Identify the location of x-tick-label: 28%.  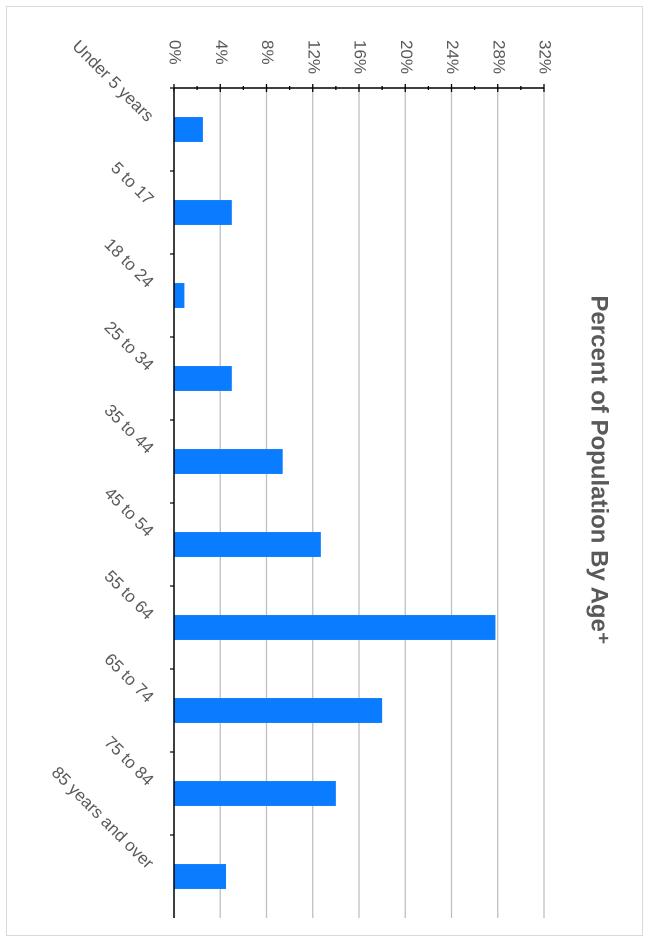
(498, 57).